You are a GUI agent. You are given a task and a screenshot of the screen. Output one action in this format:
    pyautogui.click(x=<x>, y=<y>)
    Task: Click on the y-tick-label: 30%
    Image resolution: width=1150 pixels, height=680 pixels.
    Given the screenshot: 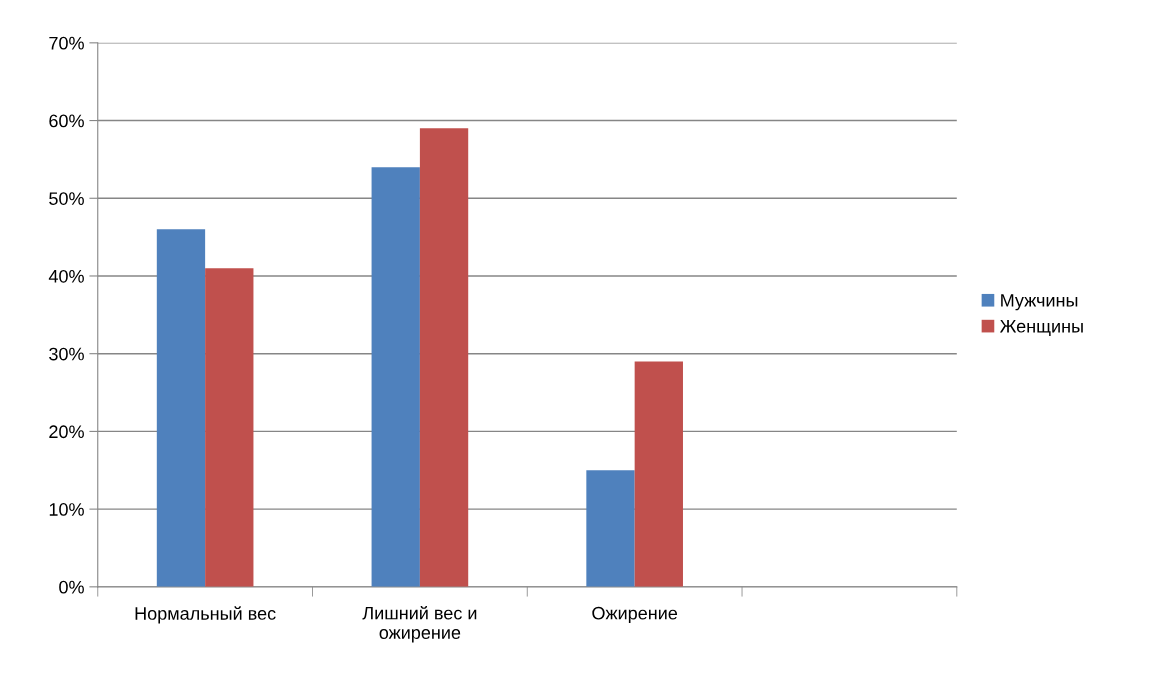 What is the action you would take?
    pyautogui.click(x=66, y=354)
    